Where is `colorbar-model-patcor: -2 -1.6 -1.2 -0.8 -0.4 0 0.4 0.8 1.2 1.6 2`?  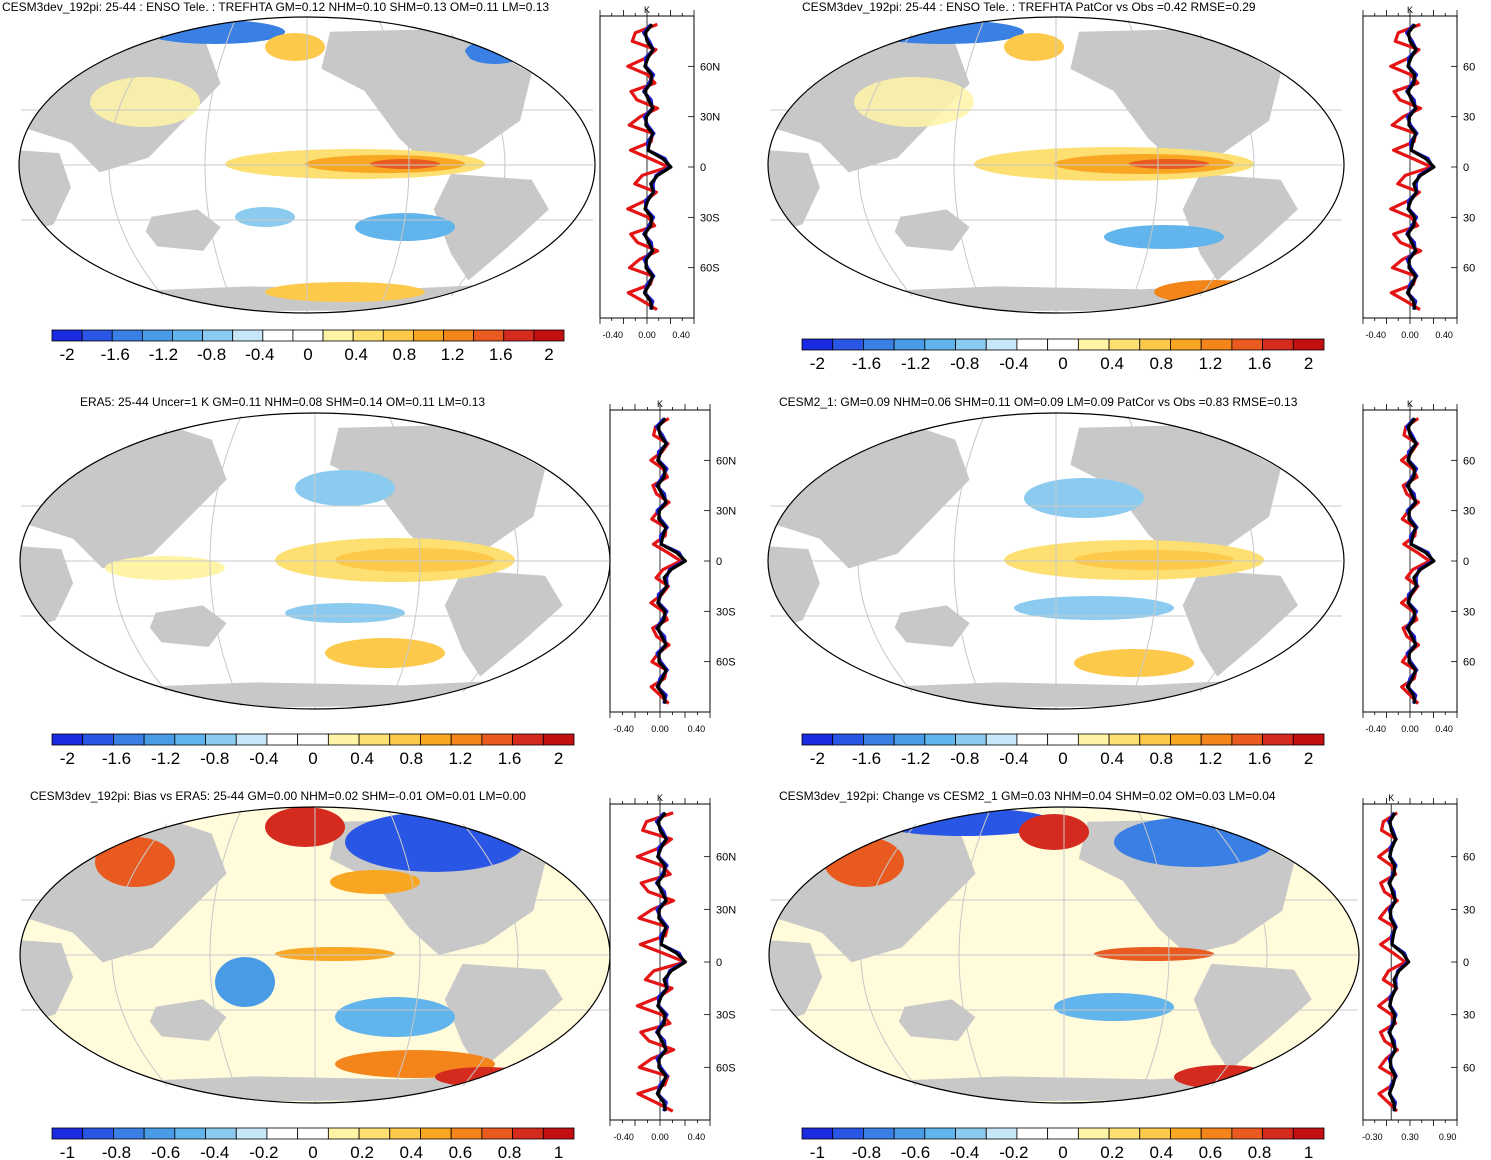 colorbar-model-patcor: -2 -1.6 -1.2 -0.8 -0.4 0 0.4 0.8 1.2 1.6 2 is located at coordinates (1063, 355).